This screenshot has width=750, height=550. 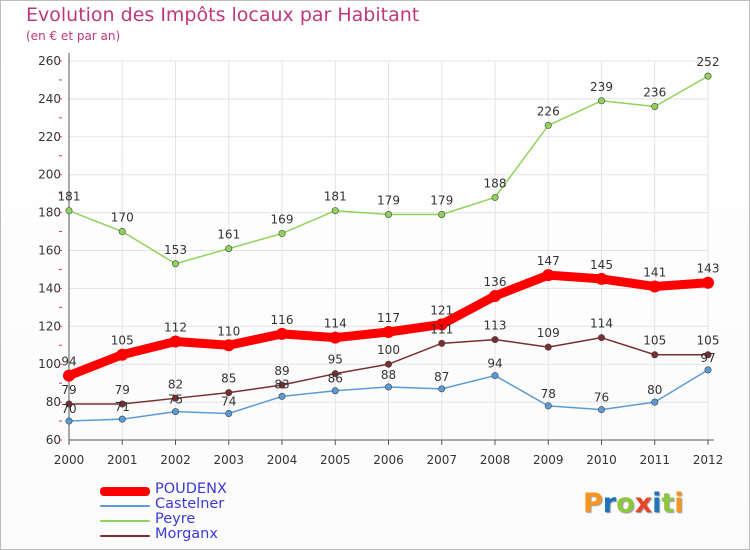 What do you see at coordinates (495, 460) in the screenshot?
I see `x-tick-label: 2008` at bounding box center [495, 460].